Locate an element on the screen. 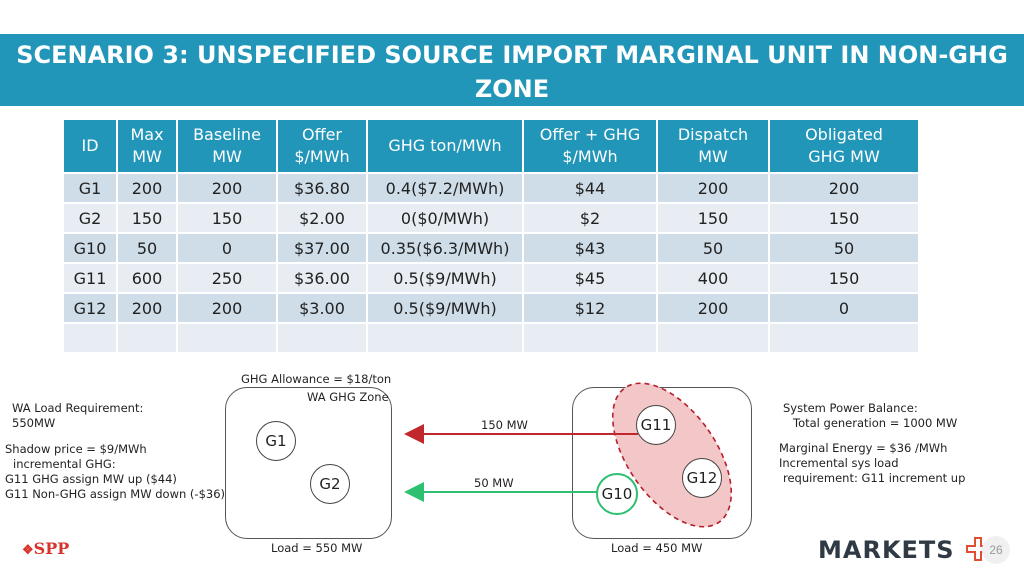  cell-obligated: 50 is located at coordinates (844, 248).